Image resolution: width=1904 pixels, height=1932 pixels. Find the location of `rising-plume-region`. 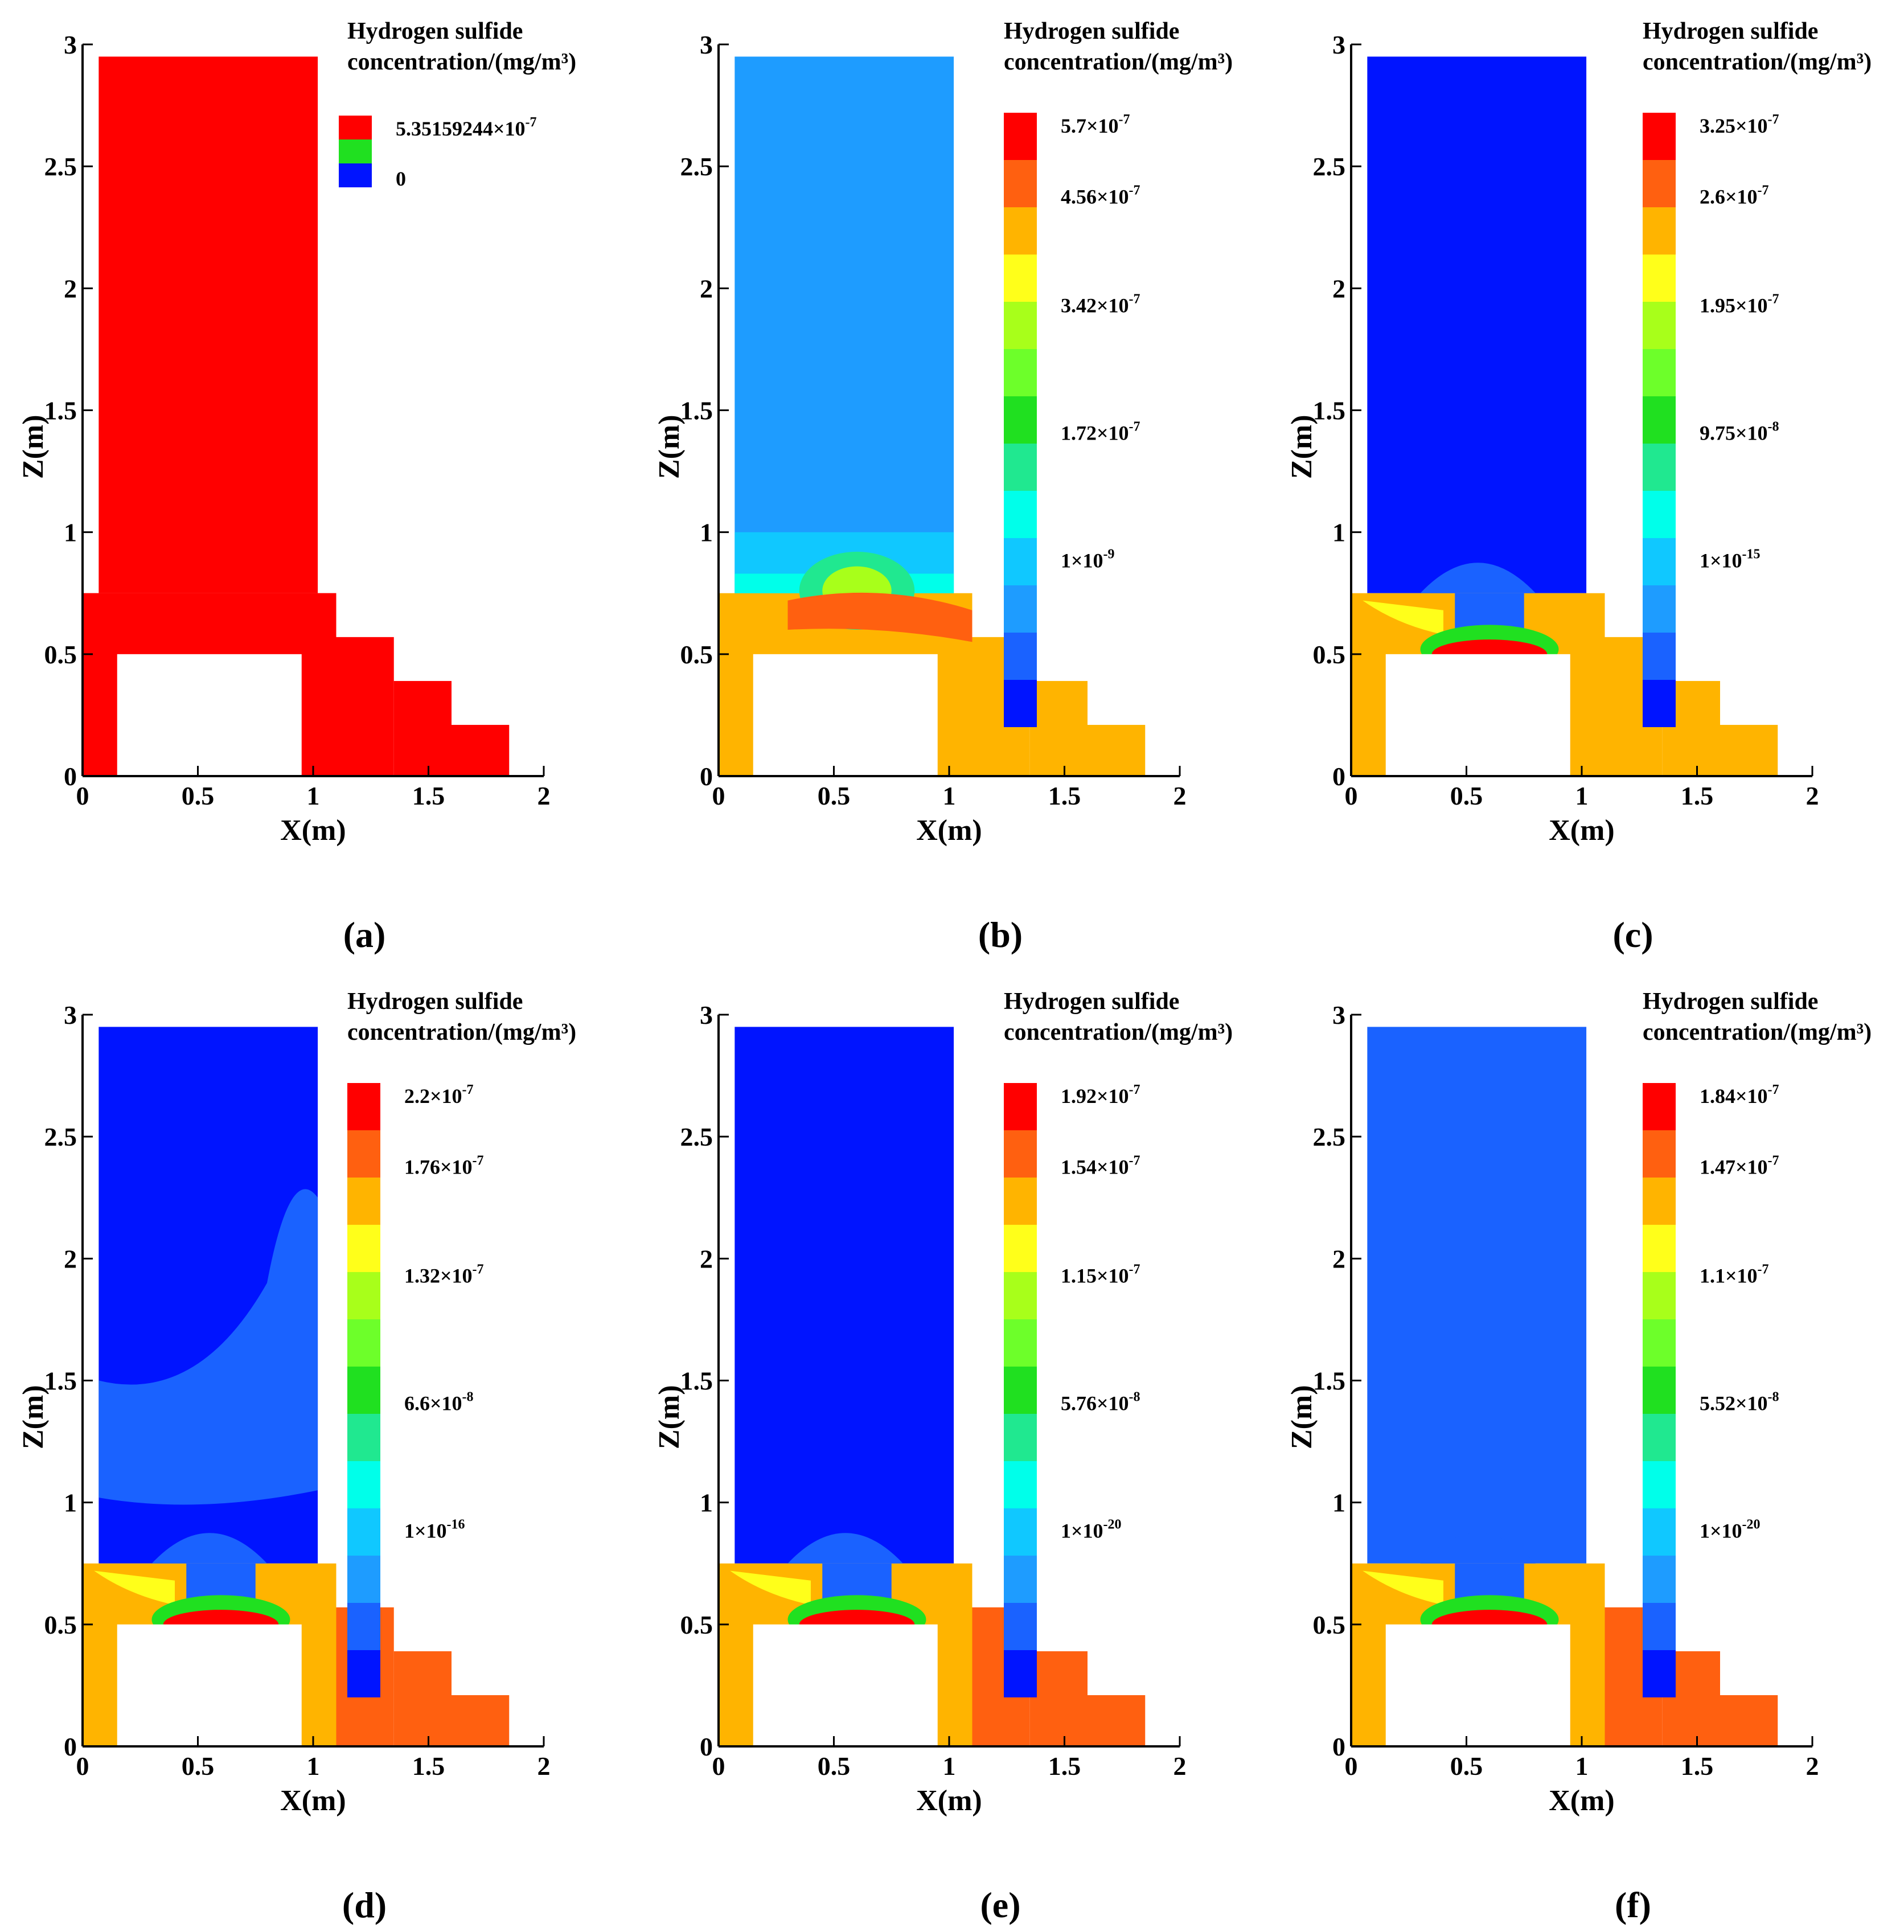

rising-plume-region is located at coordinates (208, 1347).